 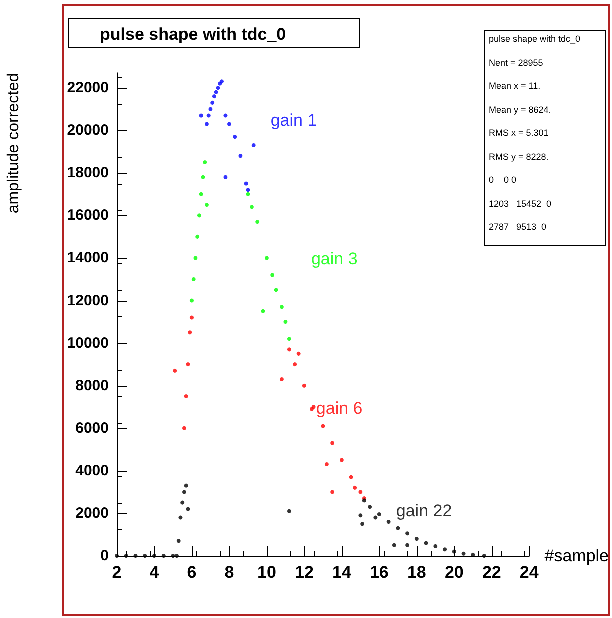 What do you see at coordinates (379, 572) in the screenshot?
I see `x-tick-label: 16` at bounding box center [379, 572].